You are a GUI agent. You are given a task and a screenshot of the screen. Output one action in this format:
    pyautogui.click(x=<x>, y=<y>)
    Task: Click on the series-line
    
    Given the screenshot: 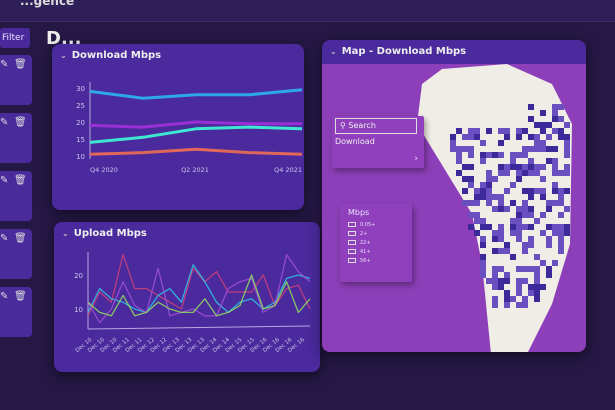 What is the action you would take?
    pyautogui.click(x=196, y=134)
    